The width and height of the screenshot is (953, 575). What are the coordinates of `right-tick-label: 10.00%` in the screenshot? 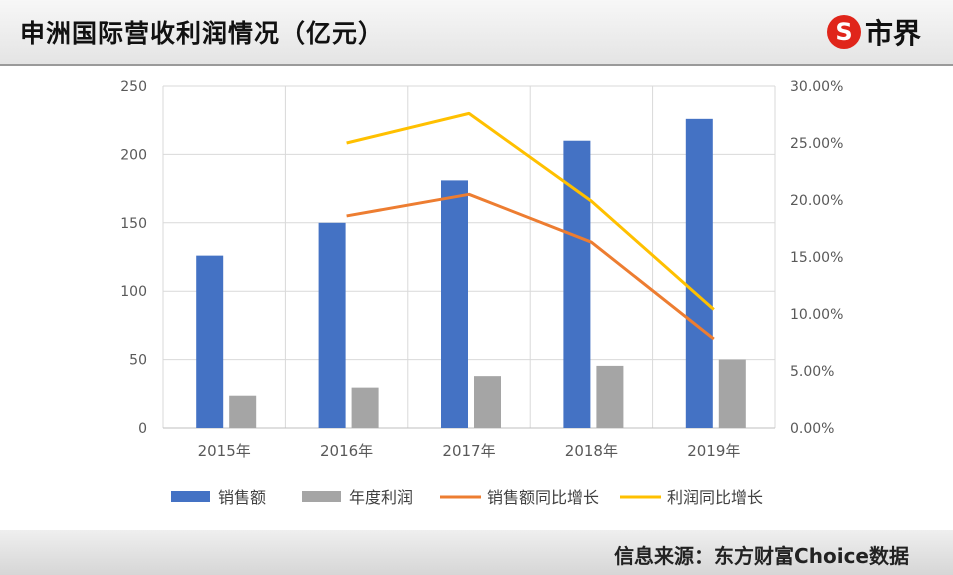 It's located at (816, 315).